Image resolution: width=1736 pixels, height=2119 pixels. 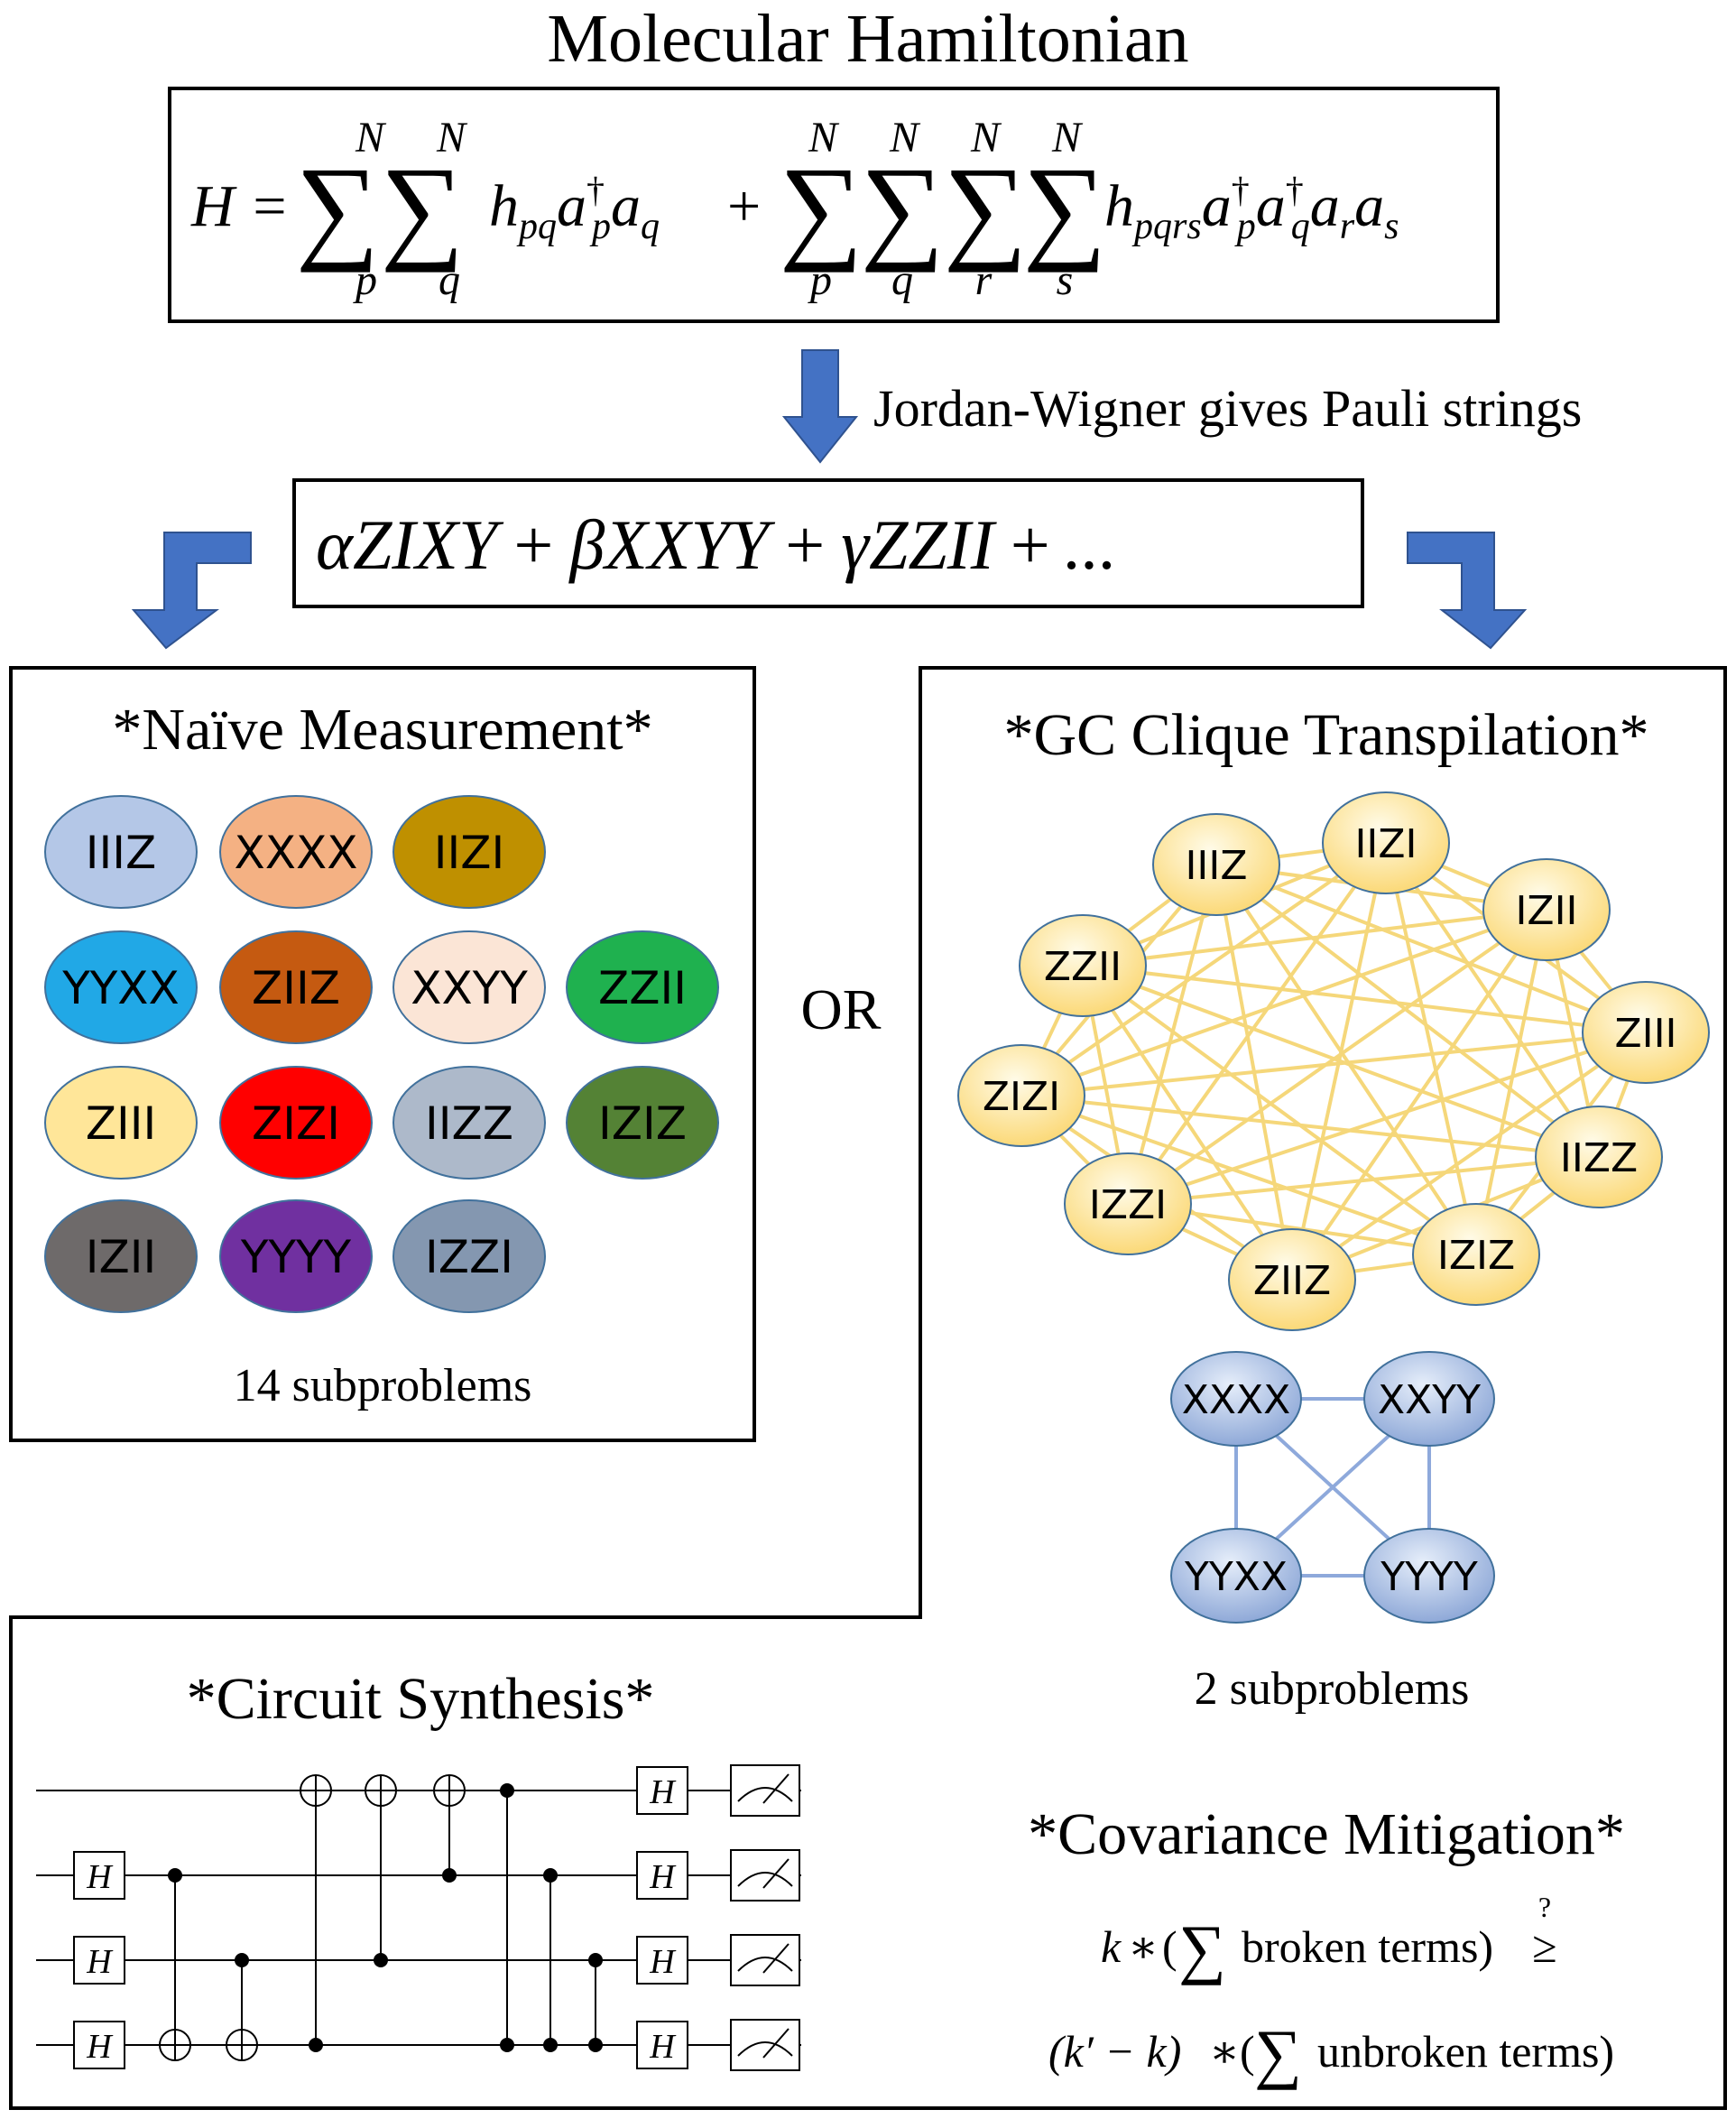 What do you see at coordinates (902, 280) in the screenshot?
I see `svg-text: q` at bounding box center [902, 280].